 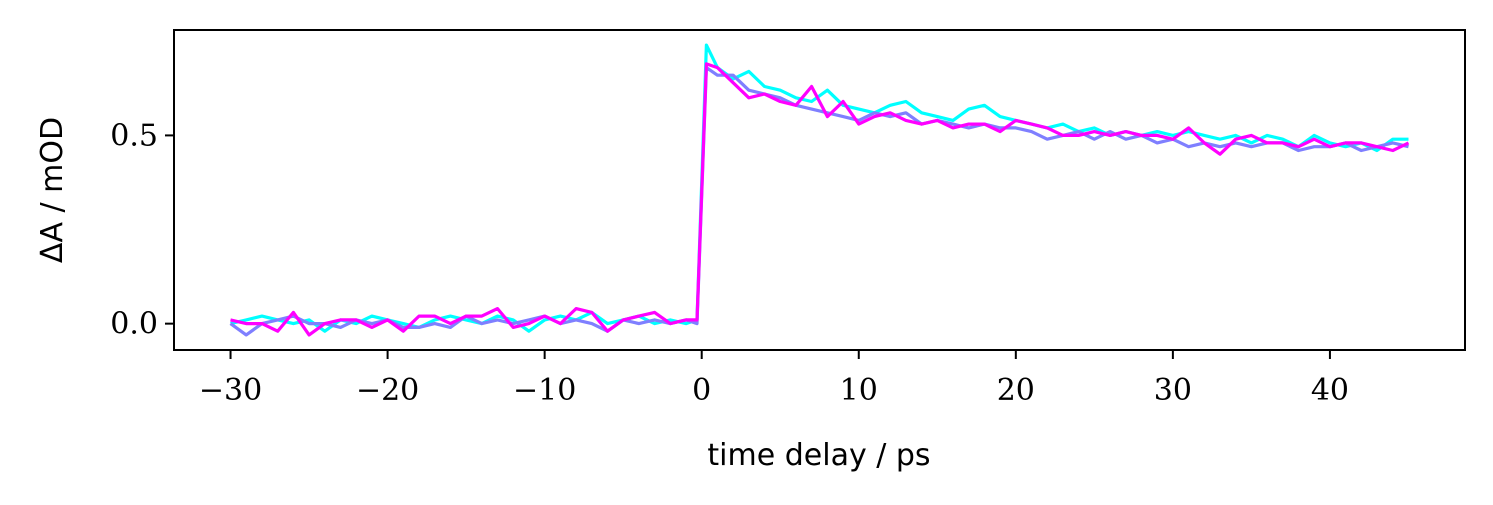 I want to click on x-tick-label: 30, so click(x=1173, y=390).